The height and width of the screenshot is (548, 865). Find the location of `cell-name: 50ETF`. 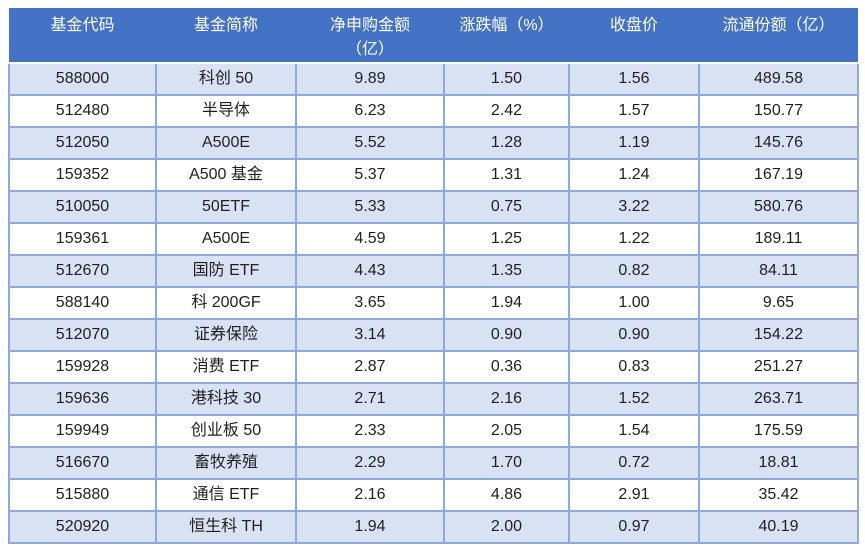

cell-name: 50ETF is located at coordinates (226, 207).